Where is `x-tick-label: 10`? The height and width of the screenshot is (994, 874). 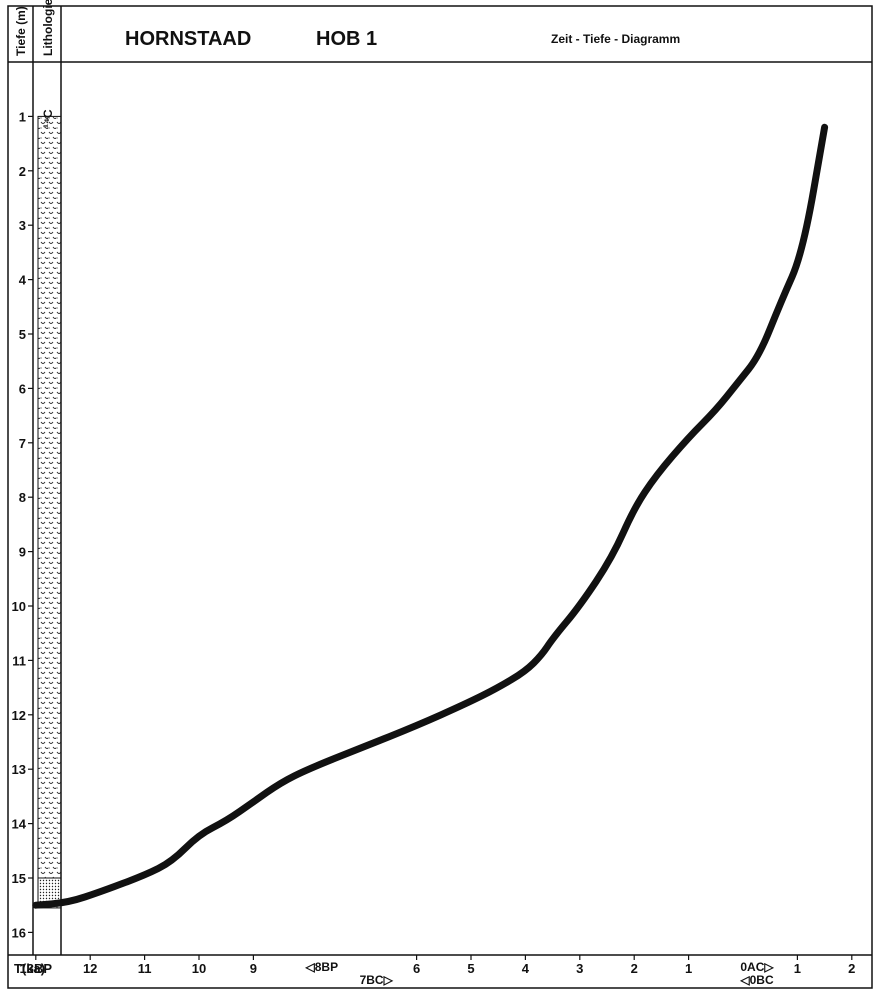
x-tick-label: 10 is located at coordinates (199, 968).